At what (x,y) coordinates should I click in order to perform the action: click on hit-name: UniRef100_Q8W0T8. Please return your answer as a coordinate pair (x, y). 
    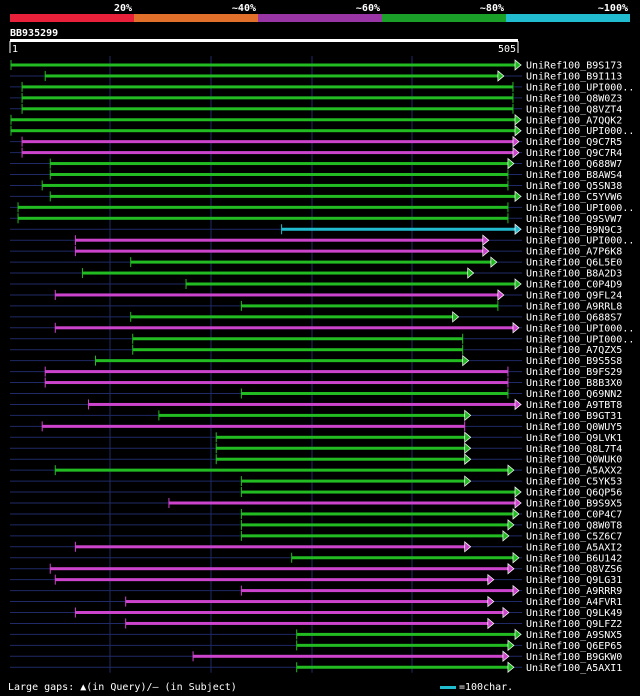
    Looking at the image, I should click on (574, 525).